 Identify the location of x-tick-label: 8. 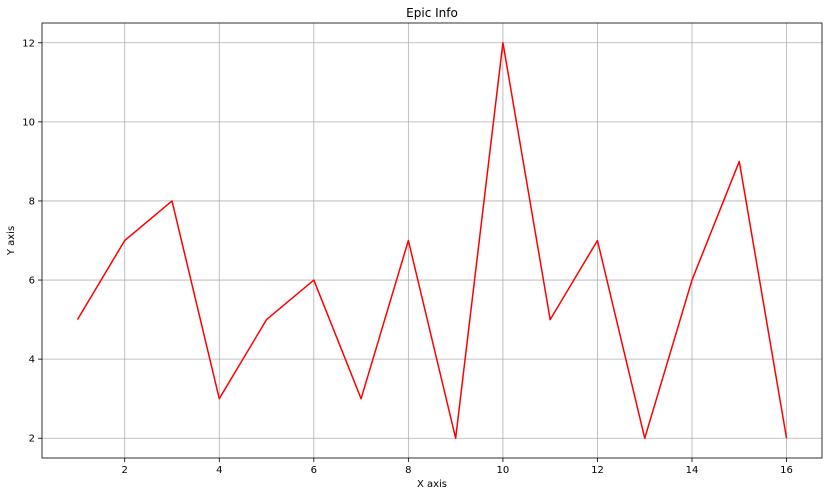
(408, 470).